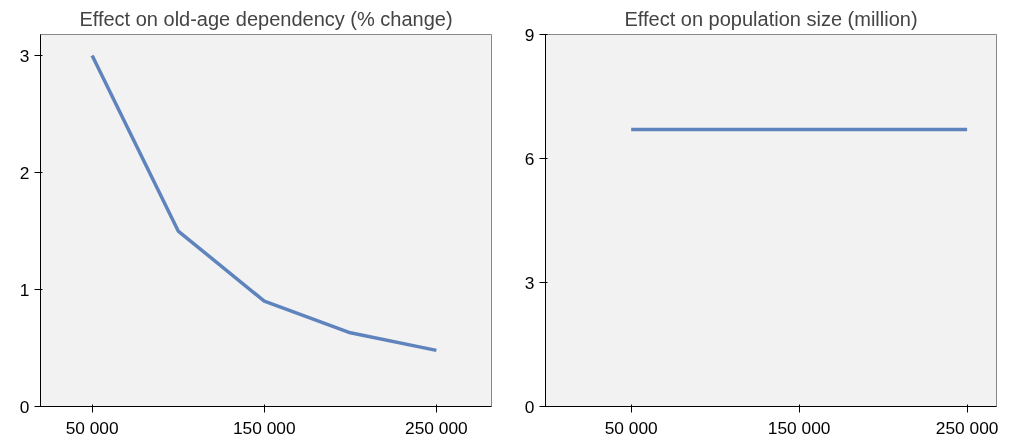 This screenshot has height=446, width=1023. Describe the element at coordinates (24, 172) in the screenshot. I see `y-tick-label: 2` at that location.